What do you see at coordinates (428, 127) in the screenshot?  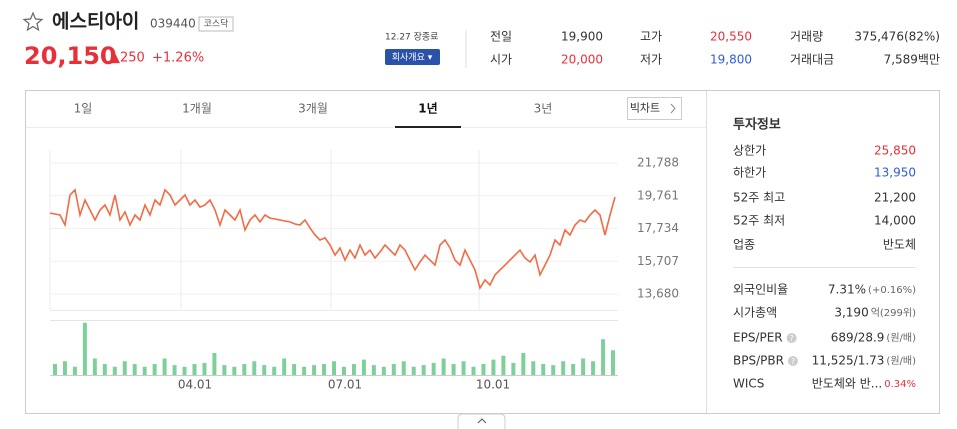 I see `active-tab-underline` at bounding box center [428, 127].